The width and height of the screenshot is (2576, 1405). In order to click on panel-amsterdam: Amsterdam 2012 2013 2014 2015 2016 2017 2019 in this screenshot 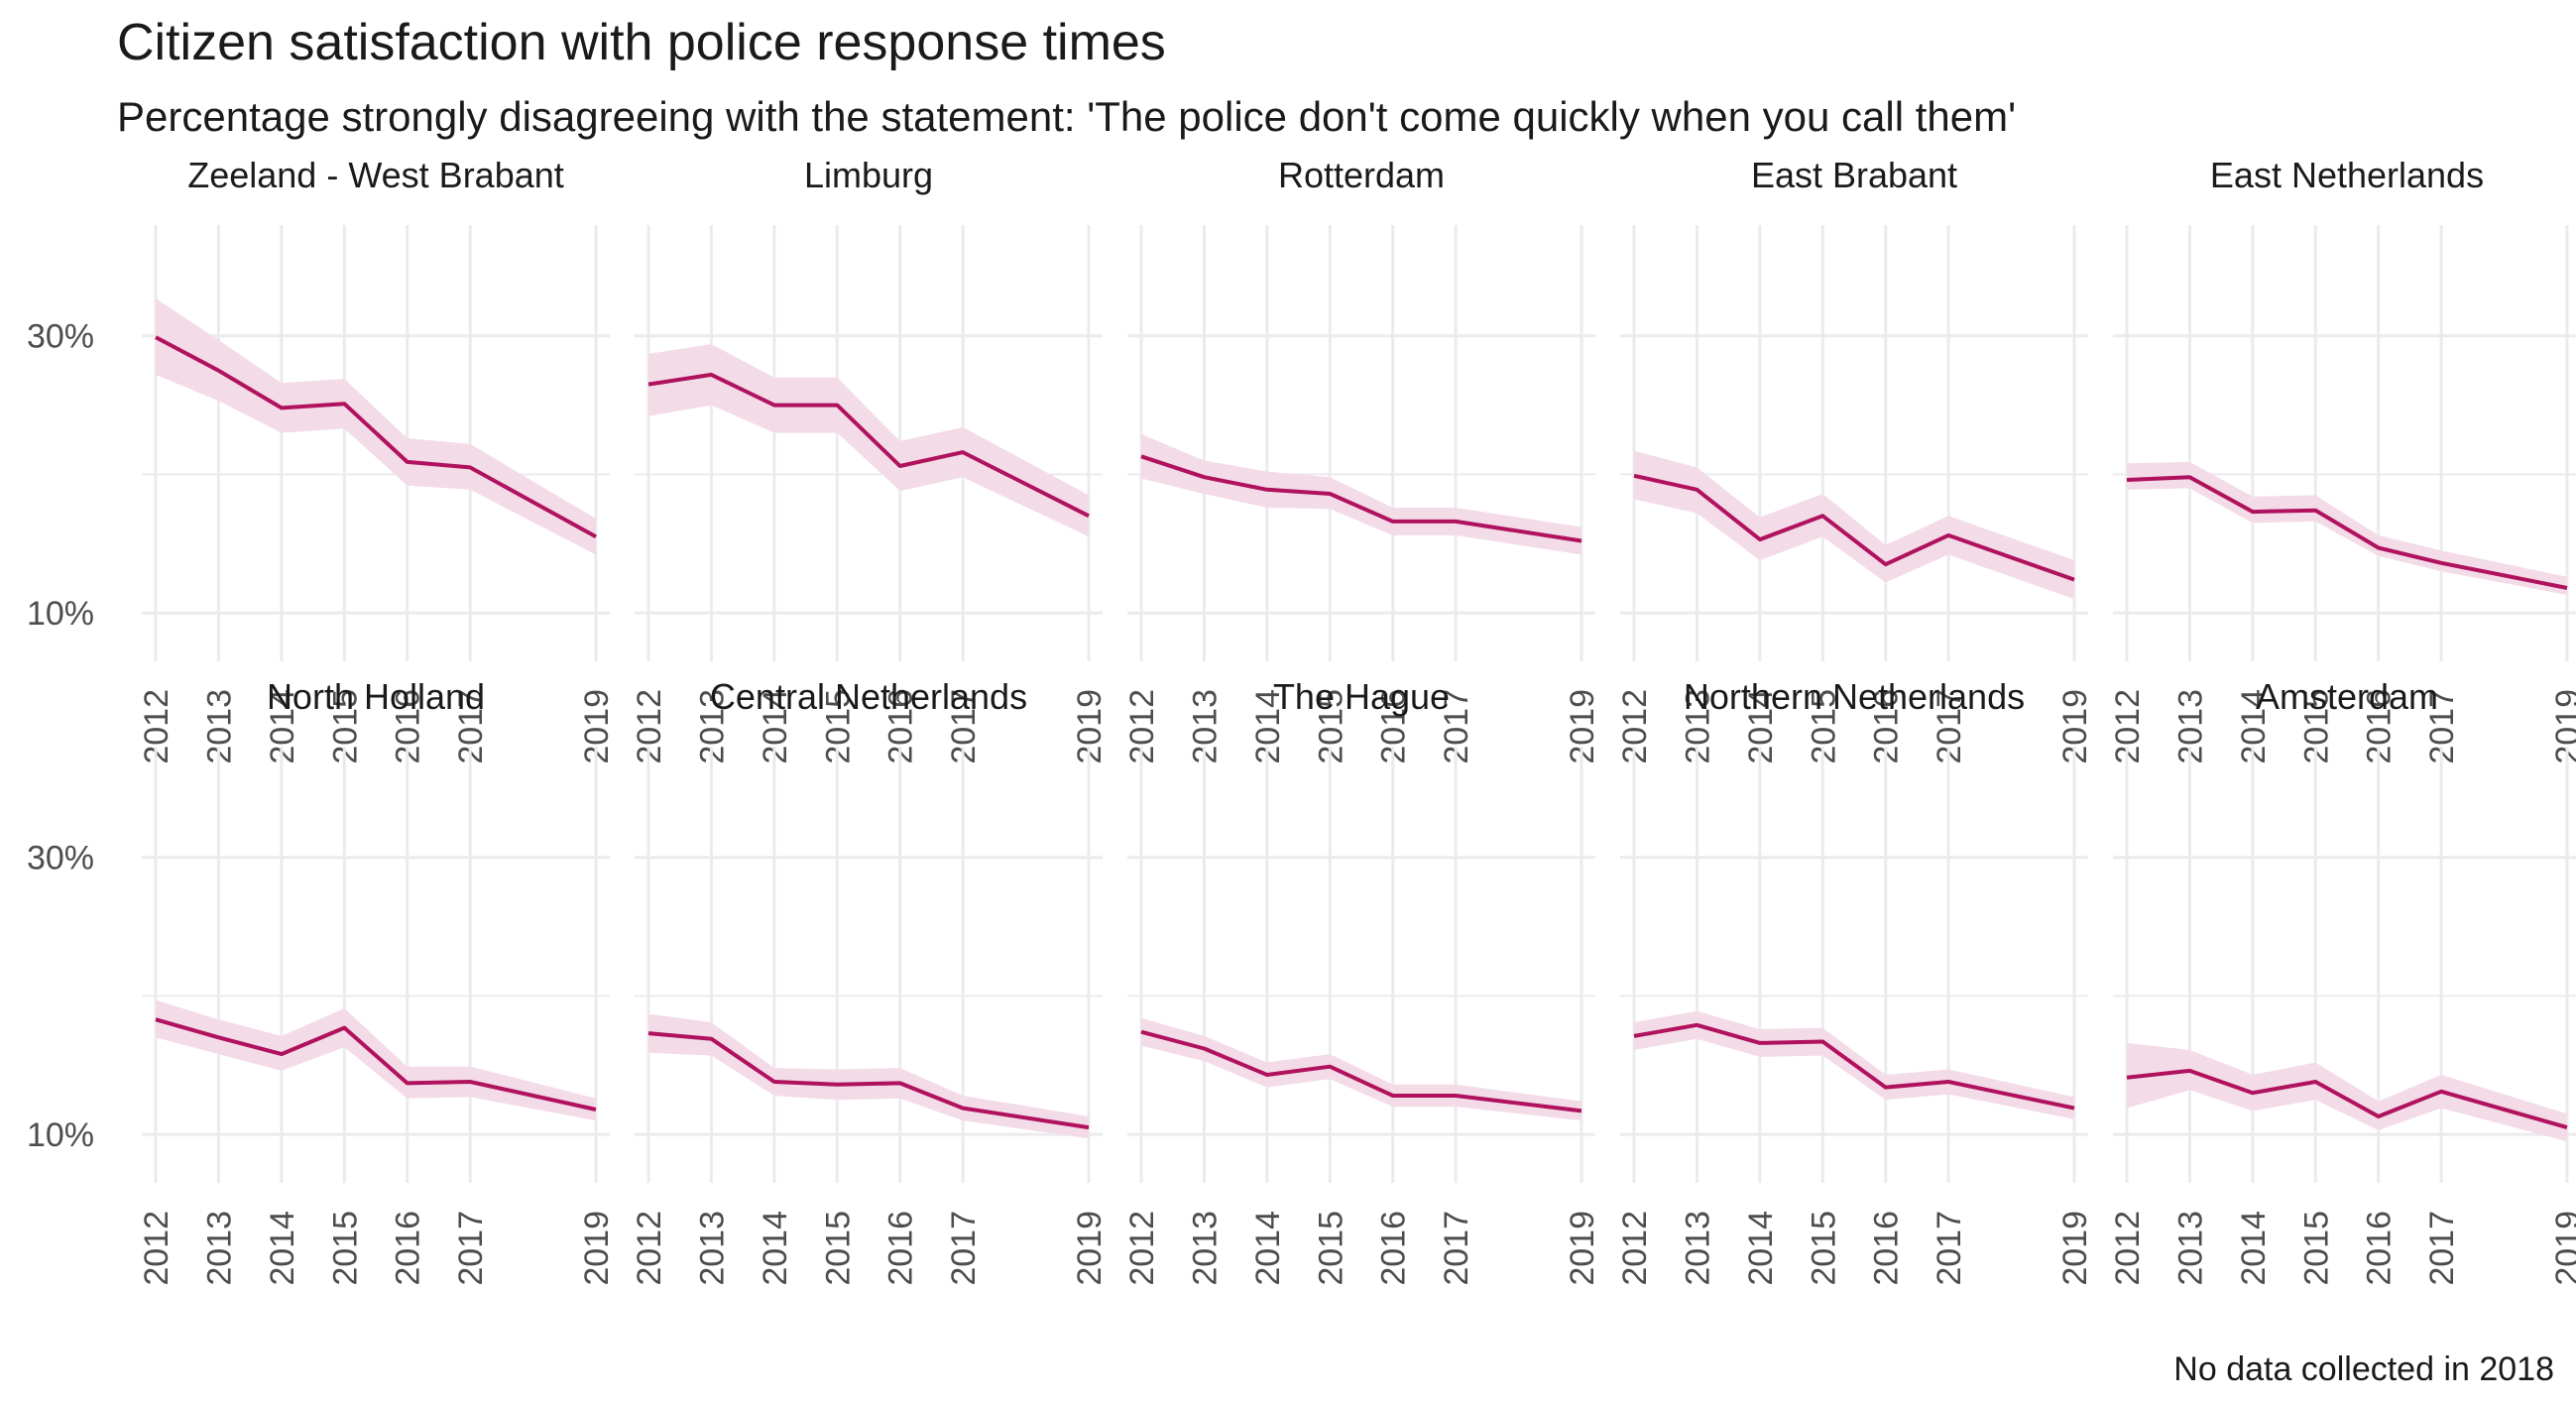, I will do `click(2342, 981)`.